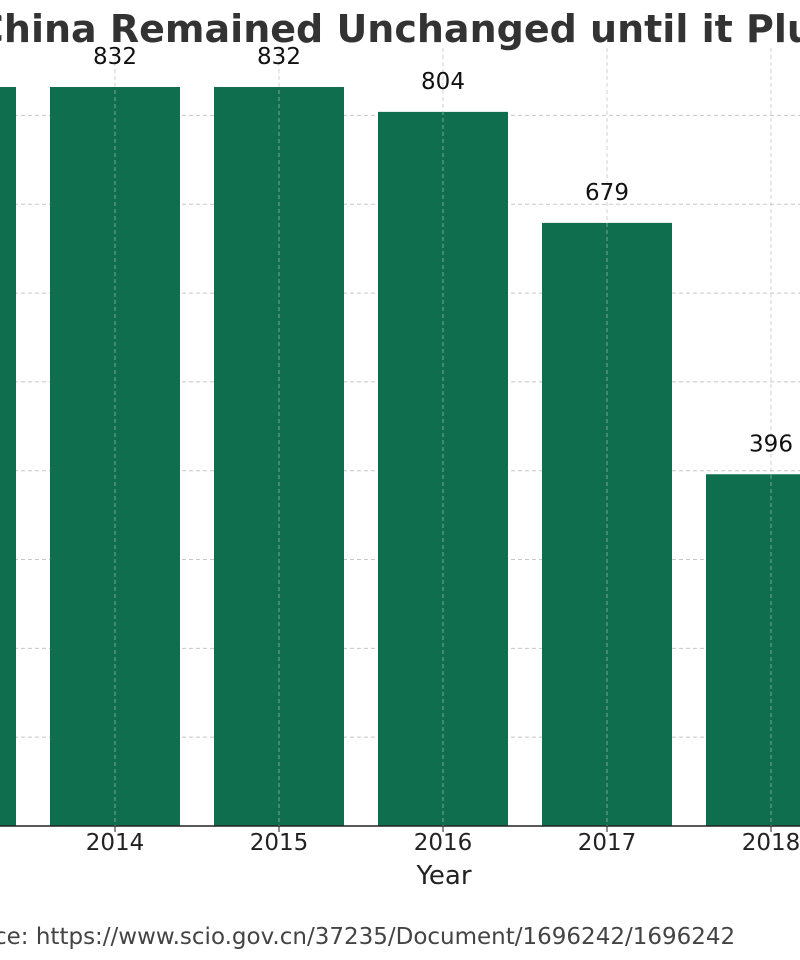  I want to click on value-label-2014: 832, so click(115, 57).